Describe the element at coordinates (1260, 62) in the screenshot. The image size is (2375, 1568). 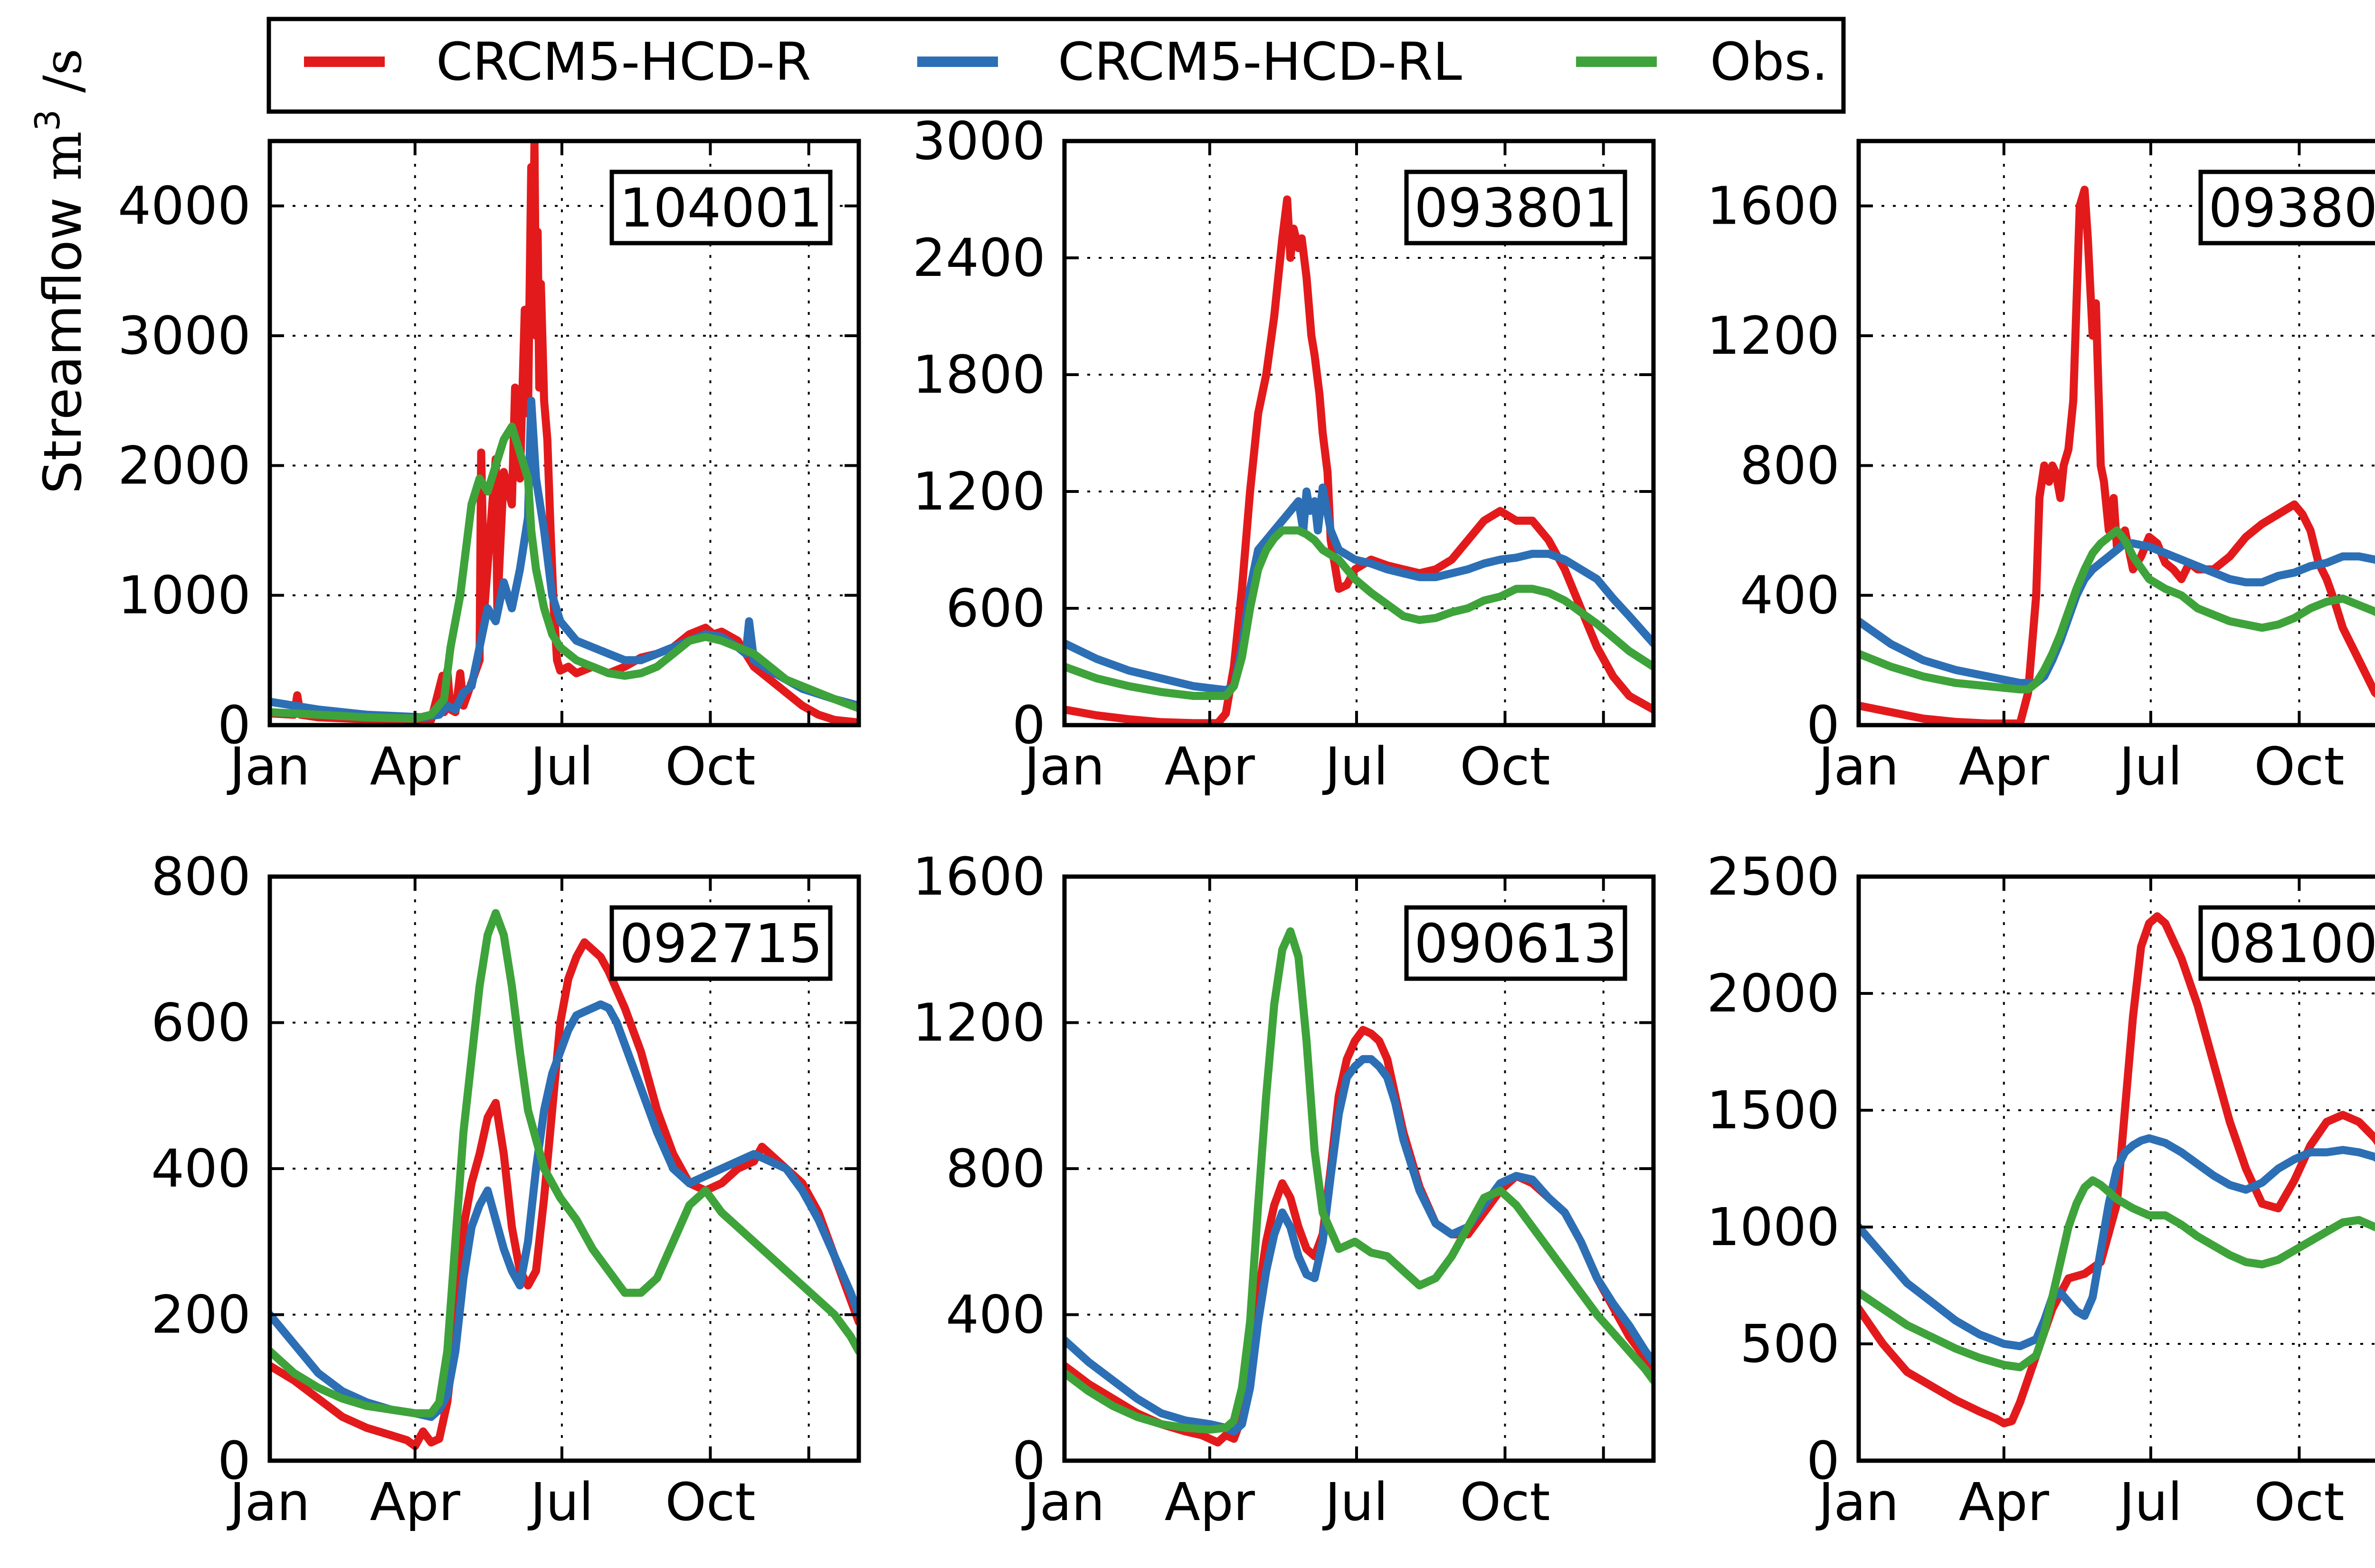
I see `legend-label-crcm5-hcd-rl: CRCM5-HCD-RL` at that location.